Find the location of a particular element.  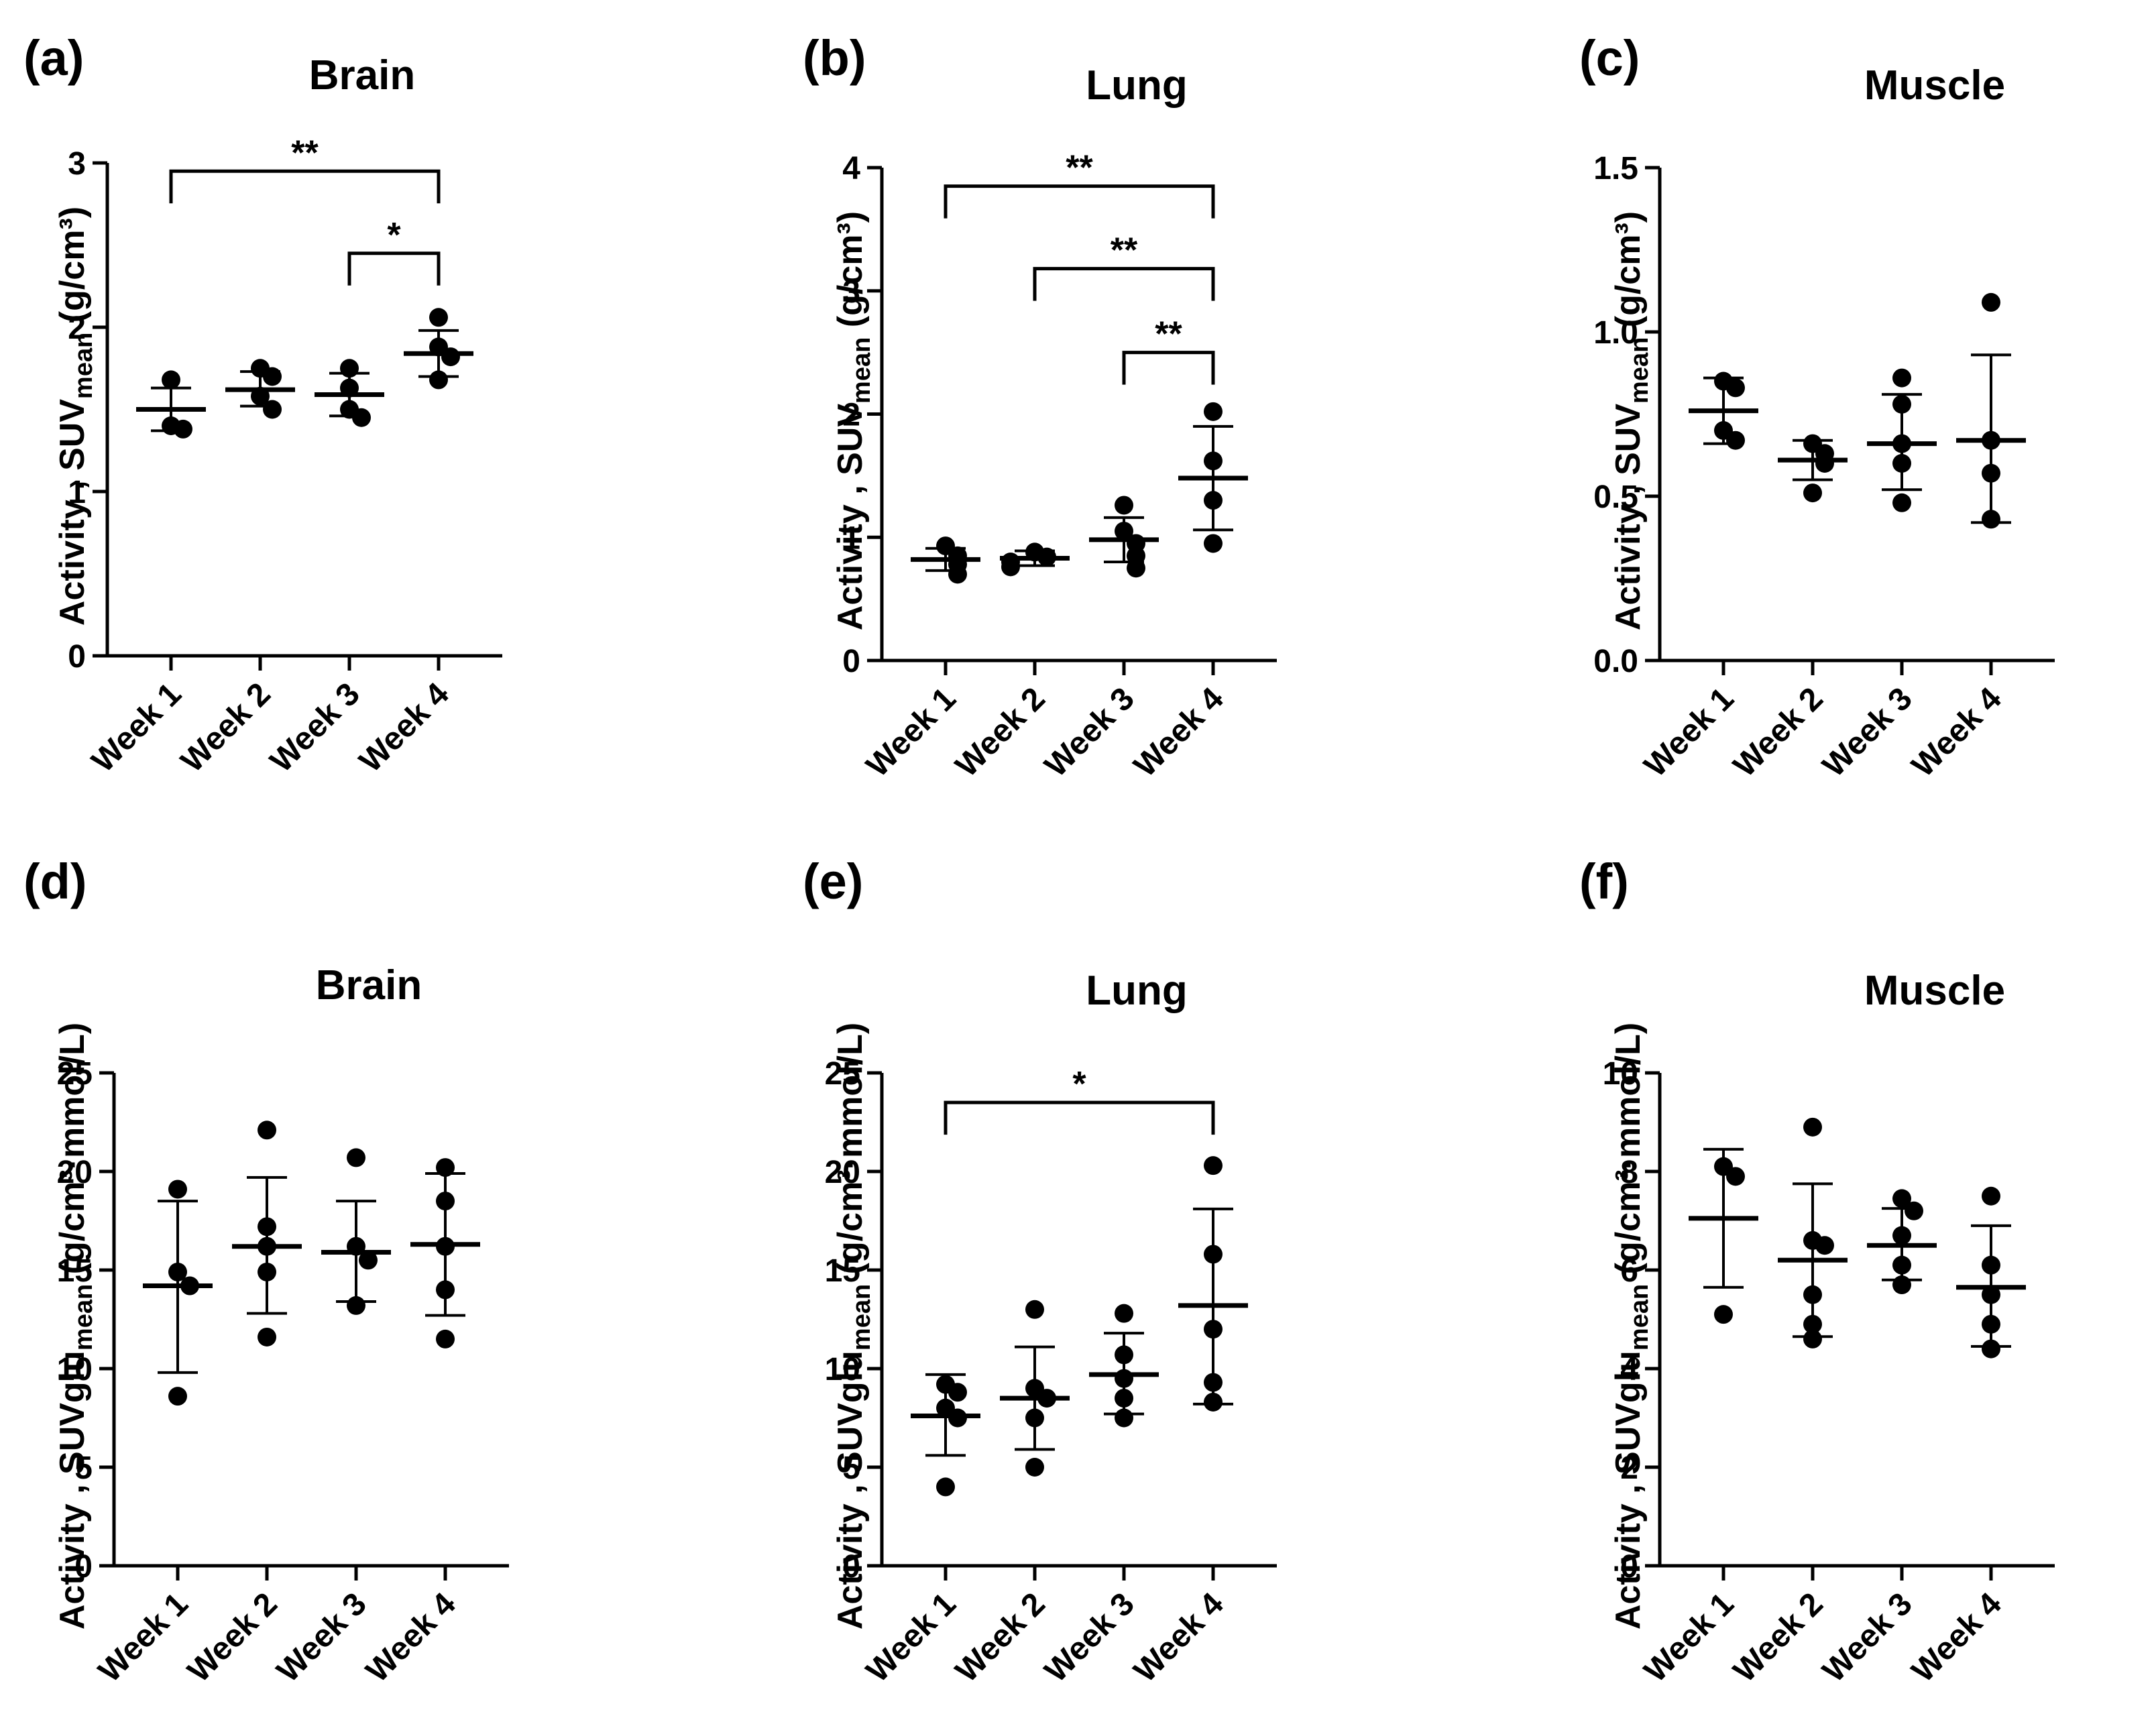

y-tick-label: 0 is located at coordinates (1629, 1567).